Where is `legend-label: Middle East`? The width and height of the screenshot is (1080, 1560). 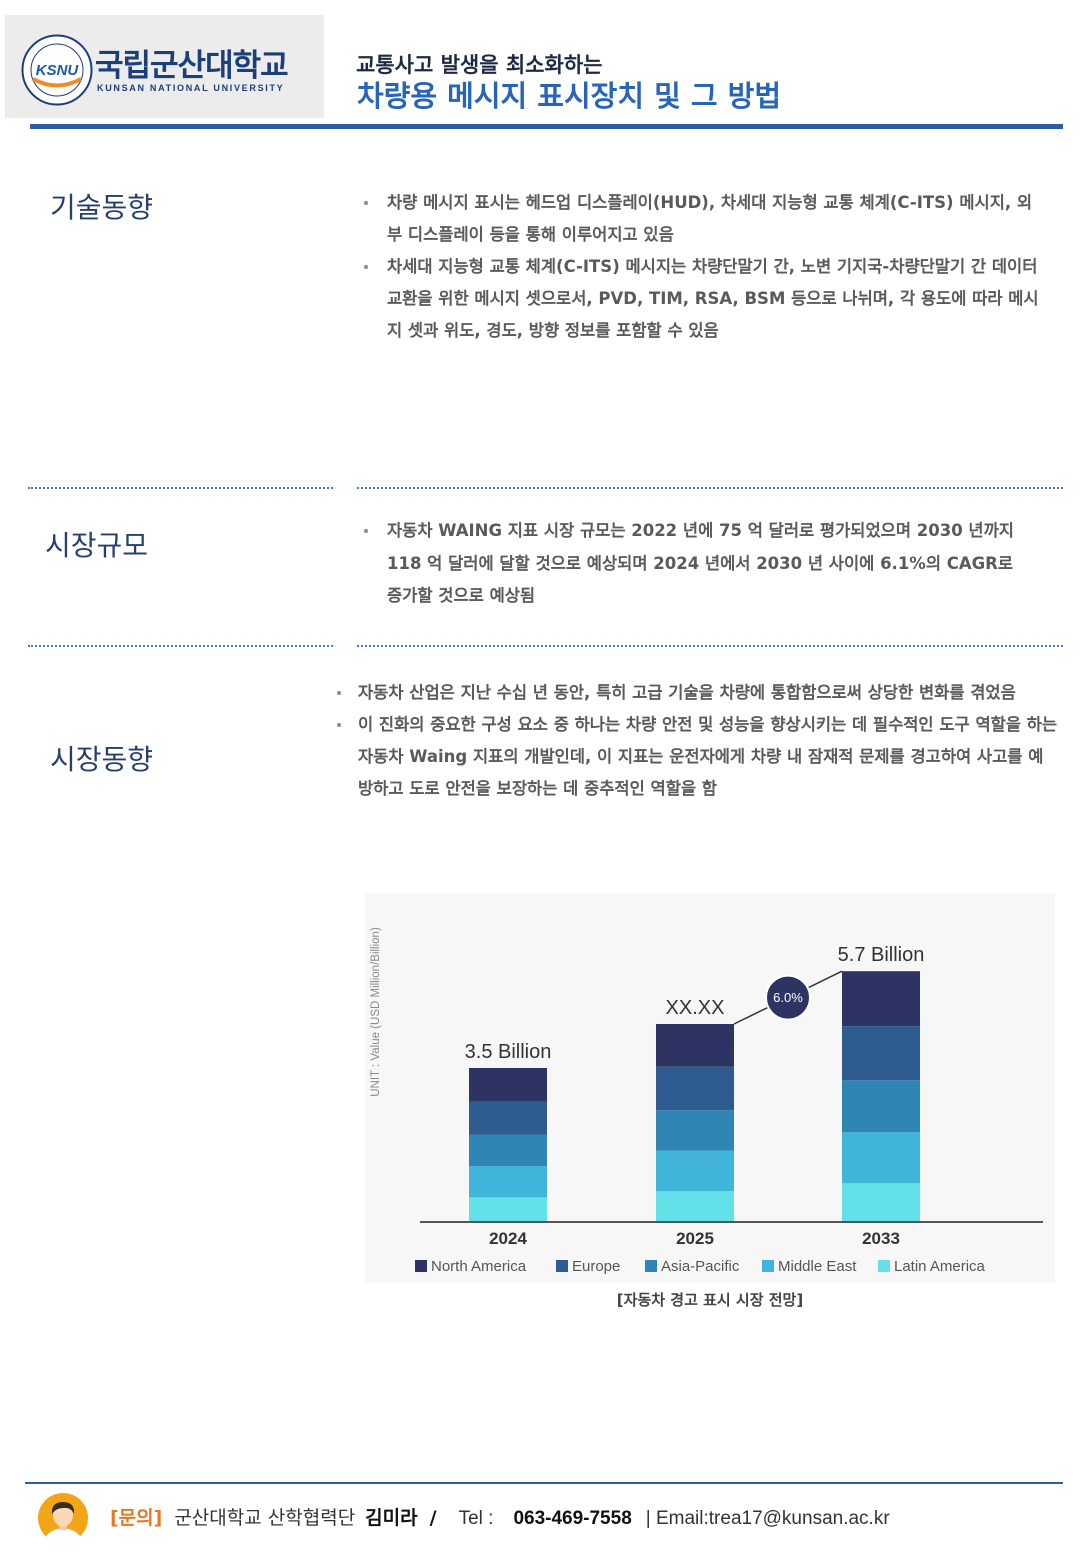
legend-label: Middle East is located at coordinates (817, 1266).